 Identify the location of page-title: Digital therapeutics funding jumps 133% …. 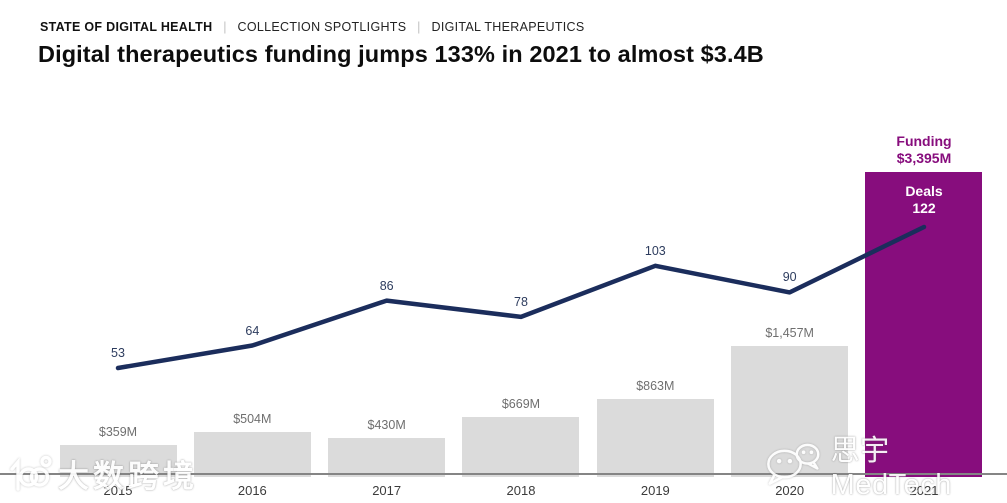
(401, 54).